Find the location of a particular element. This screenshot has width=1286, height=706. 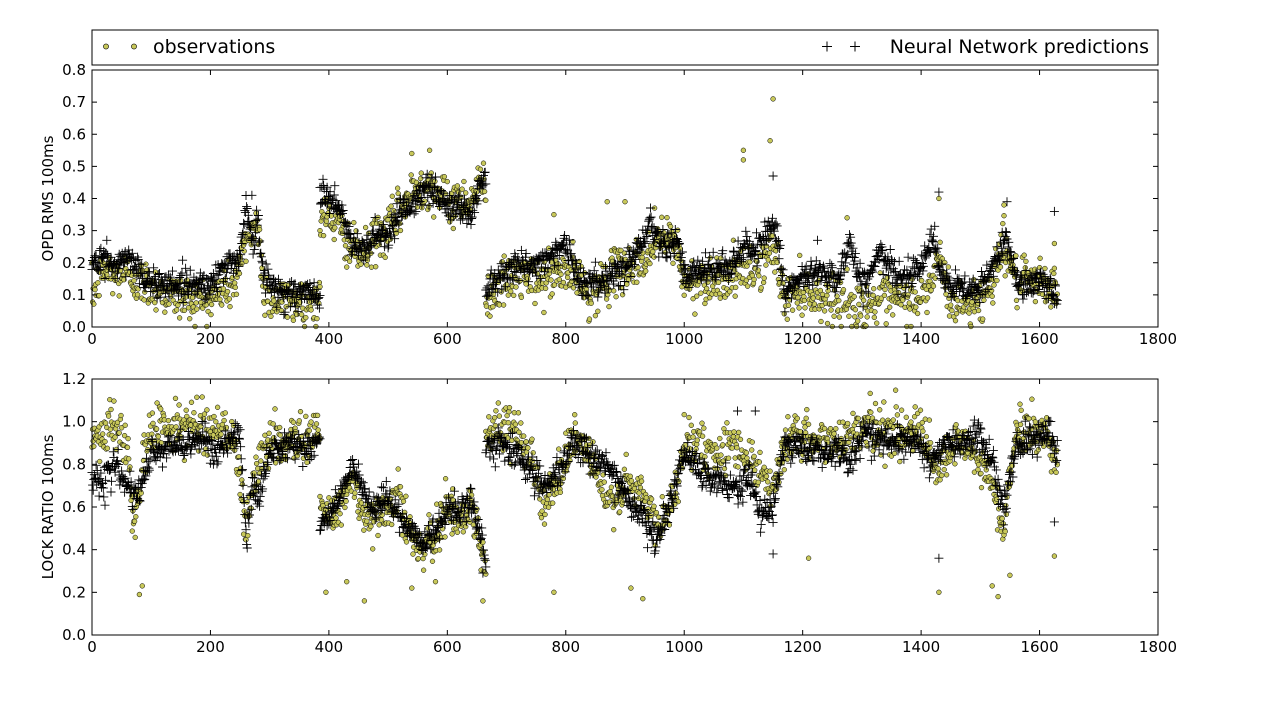

x-tick-label: 800 is located at coordinates (565, 339).